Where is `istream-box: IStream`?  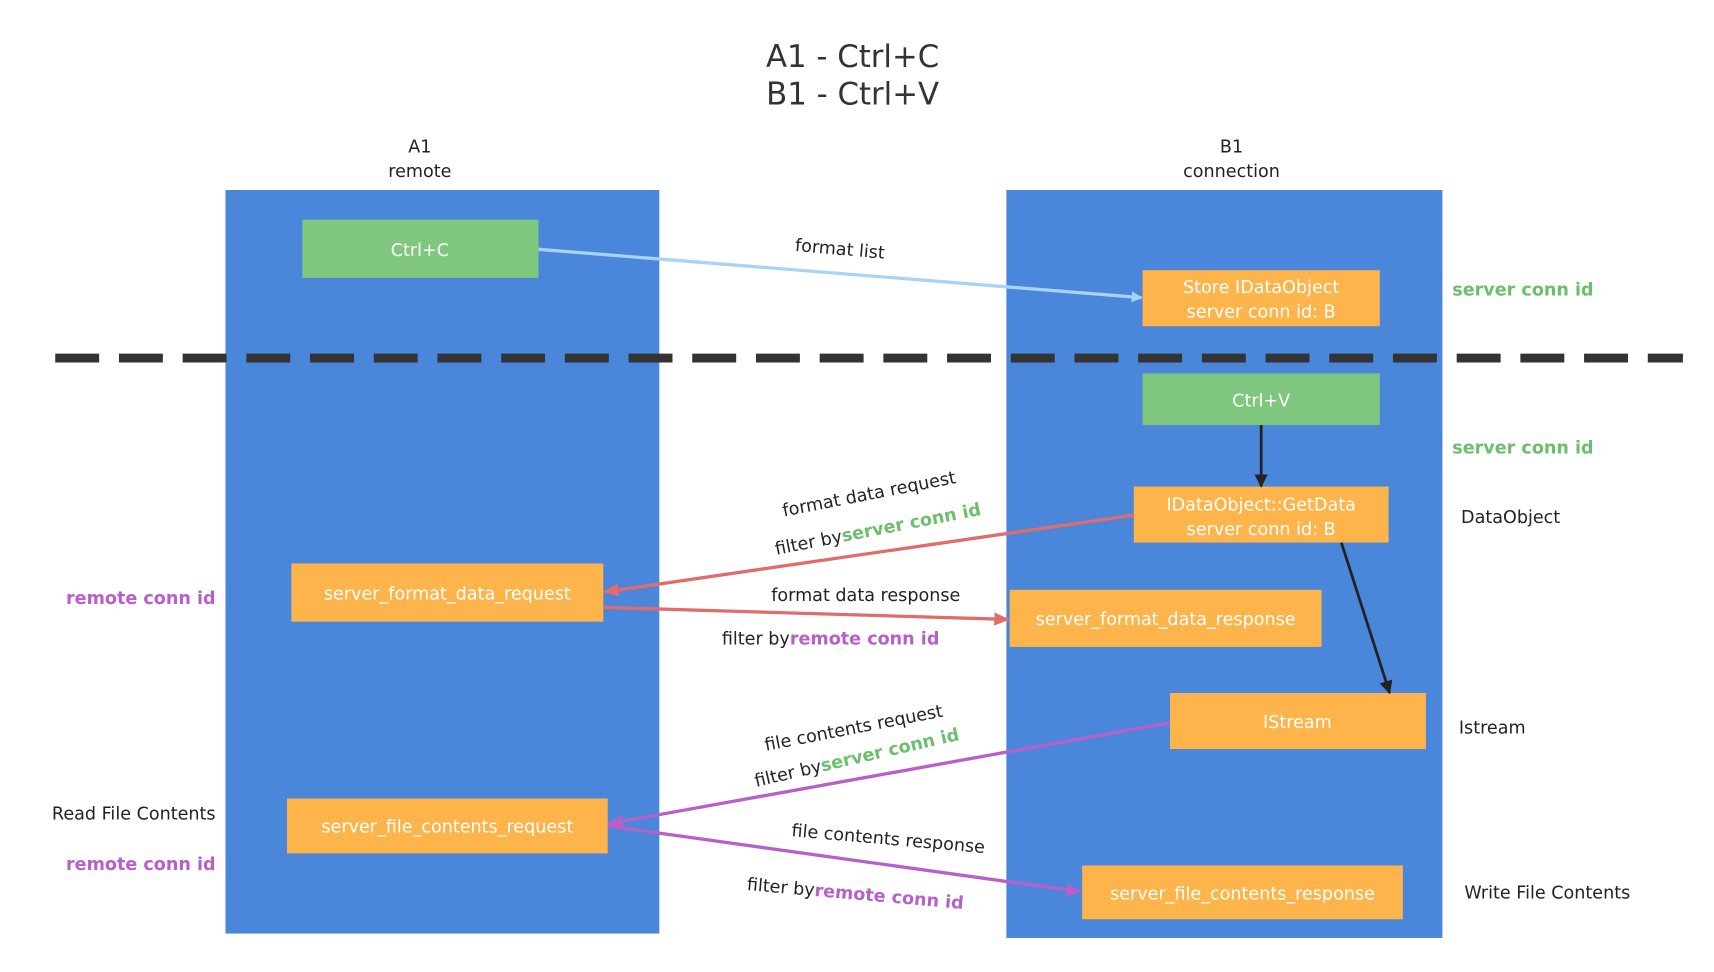 istream-box: IStream is located at coordinates (1298, 721).